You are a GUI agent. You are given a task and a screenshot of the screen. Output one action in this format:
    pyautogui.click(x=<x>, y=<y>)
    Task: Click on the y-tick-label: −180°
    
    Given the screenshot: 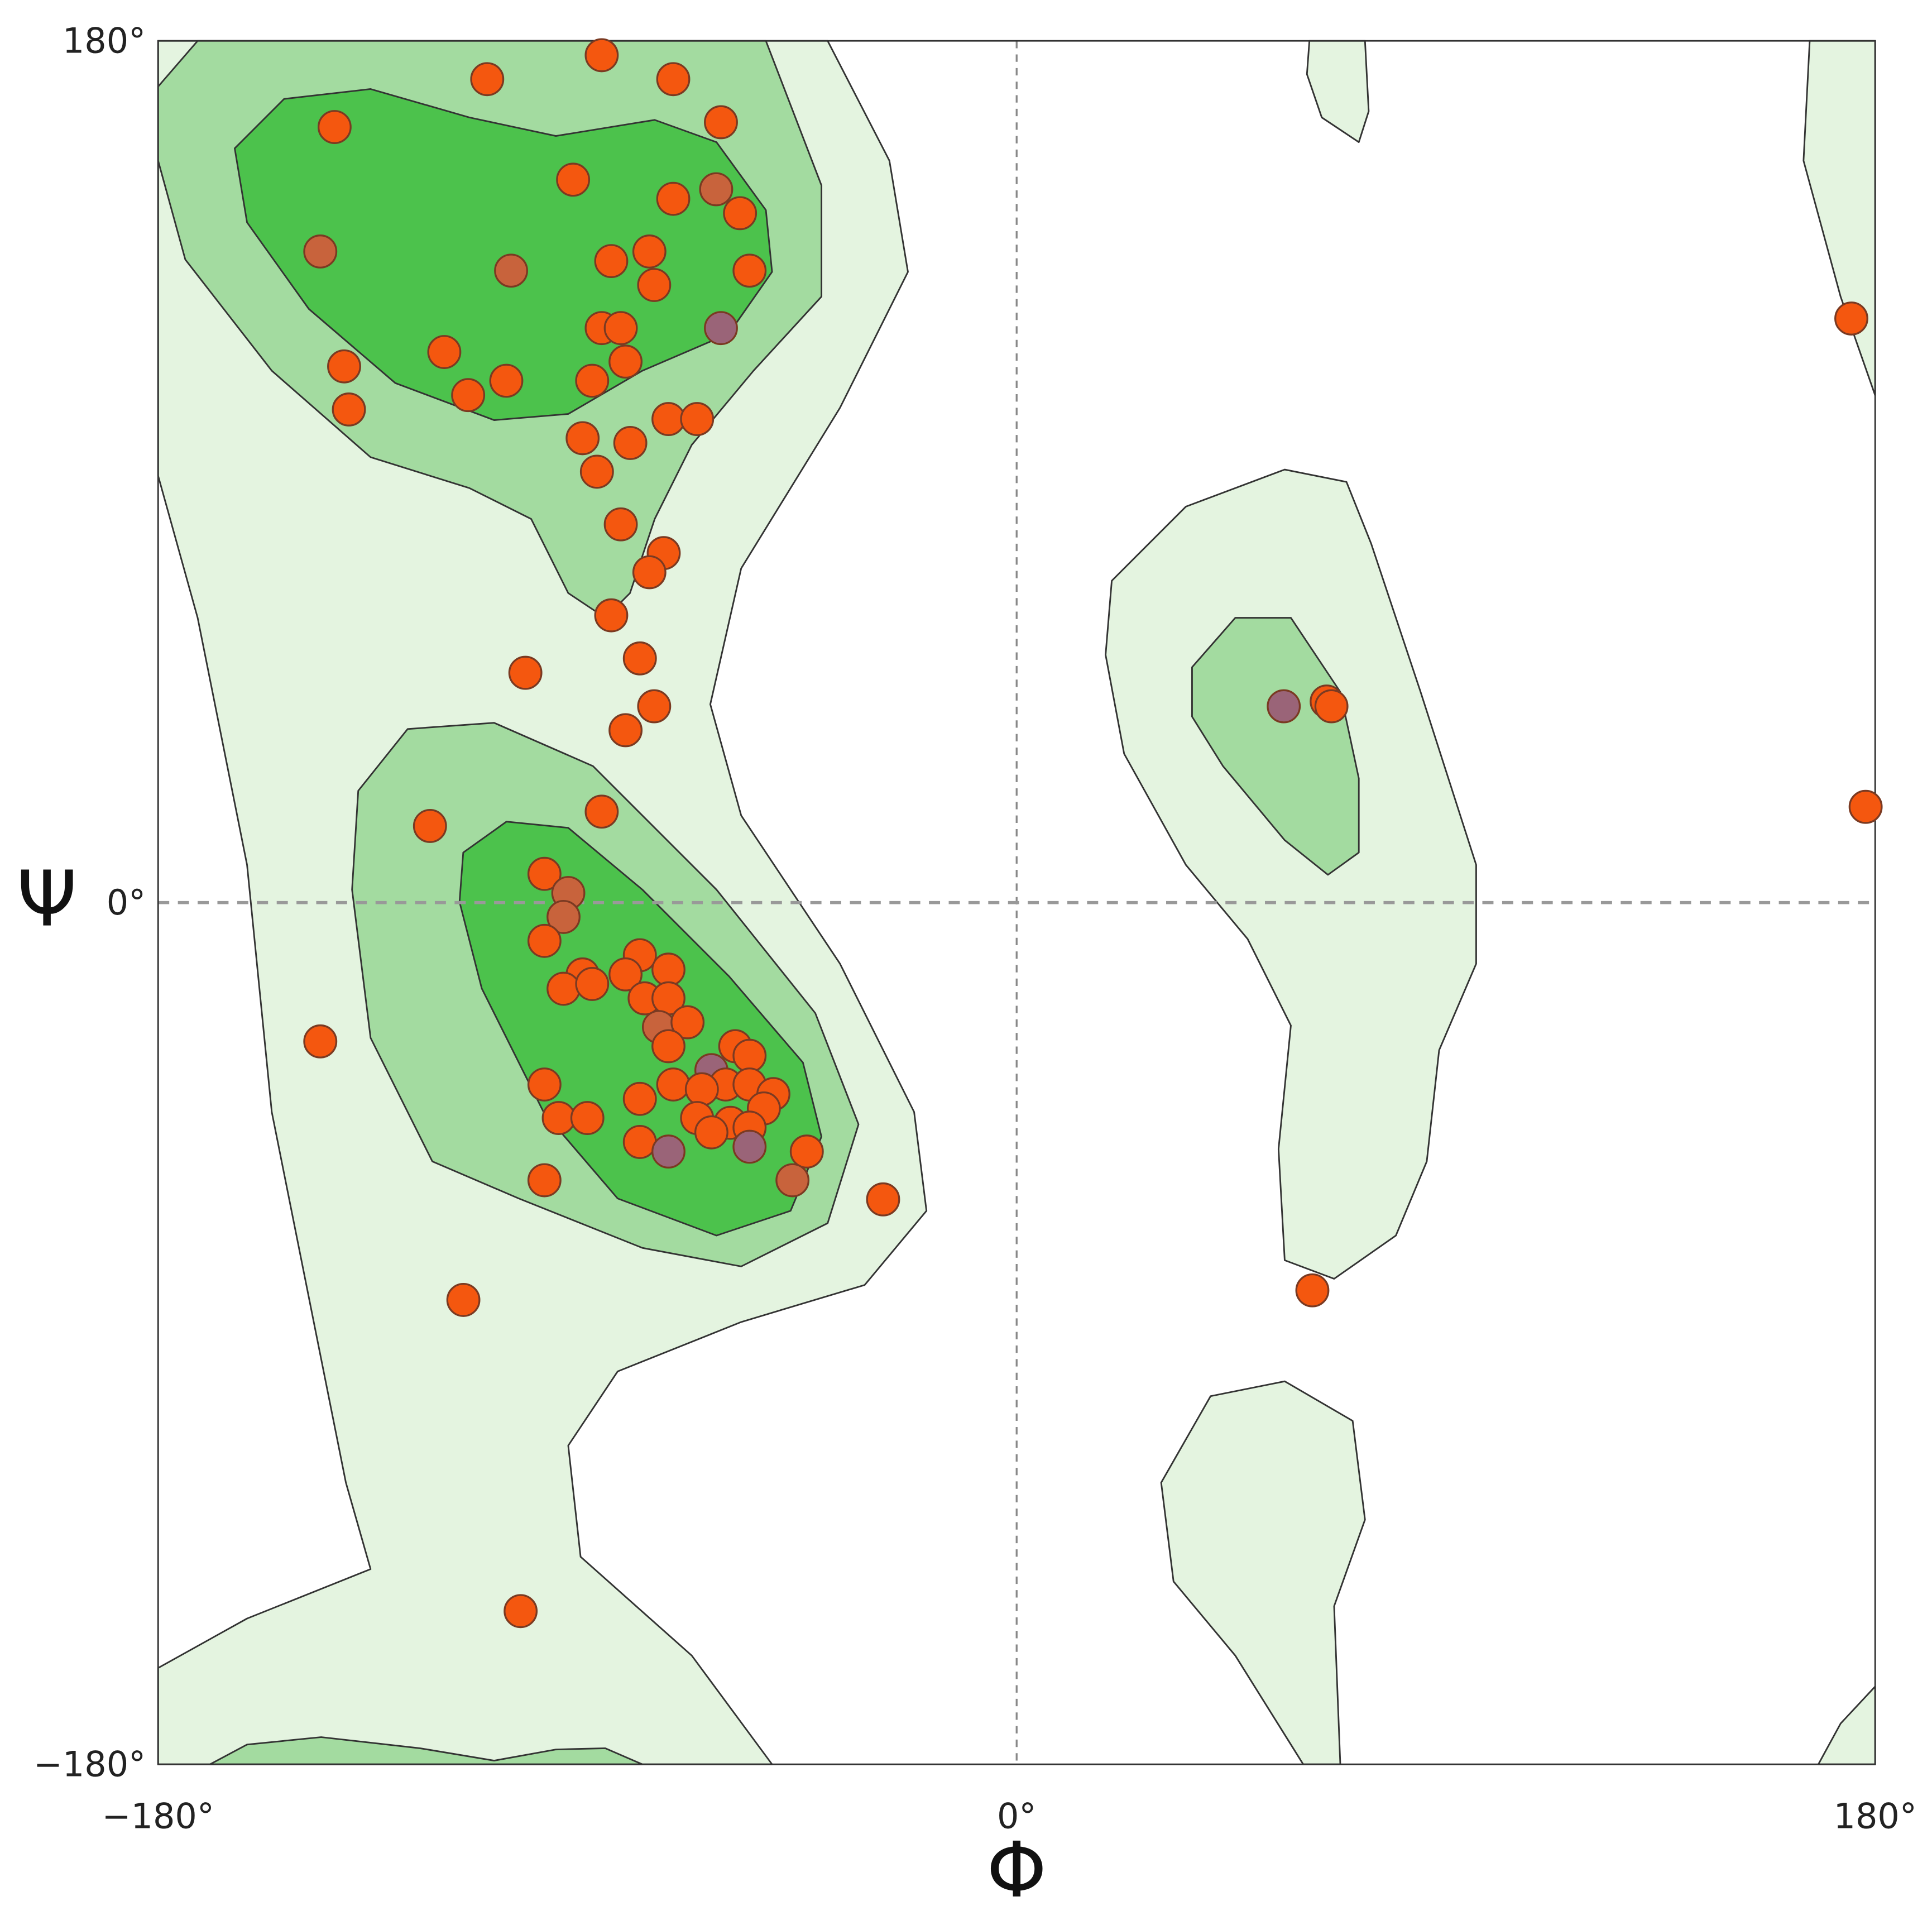 What is the action you would take?
    pyautogui.click(x=89, y=1764)
    